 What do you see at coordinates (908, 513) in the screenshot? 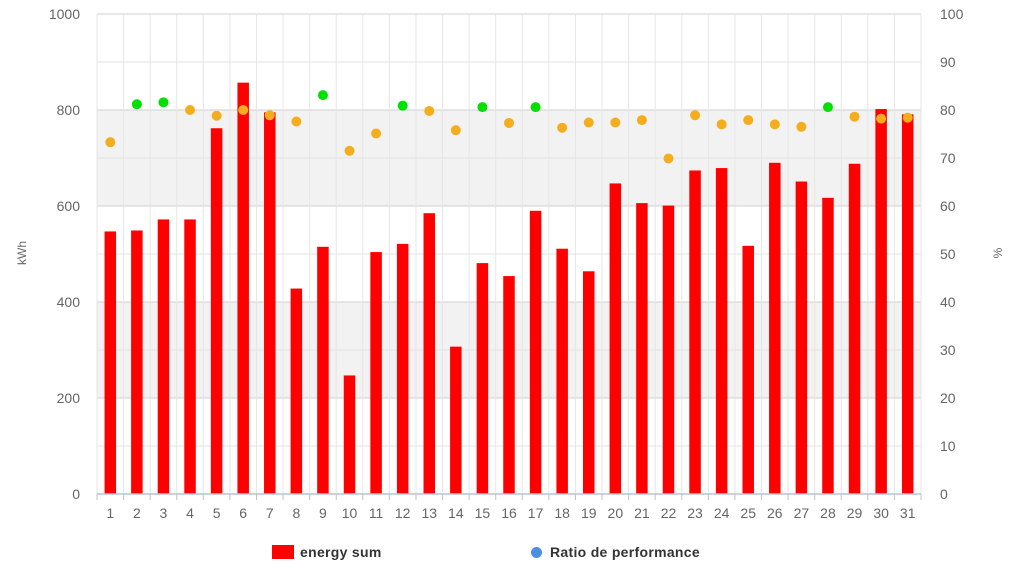
I see `x-tick-label: 31` at bounding box center [908, 513].